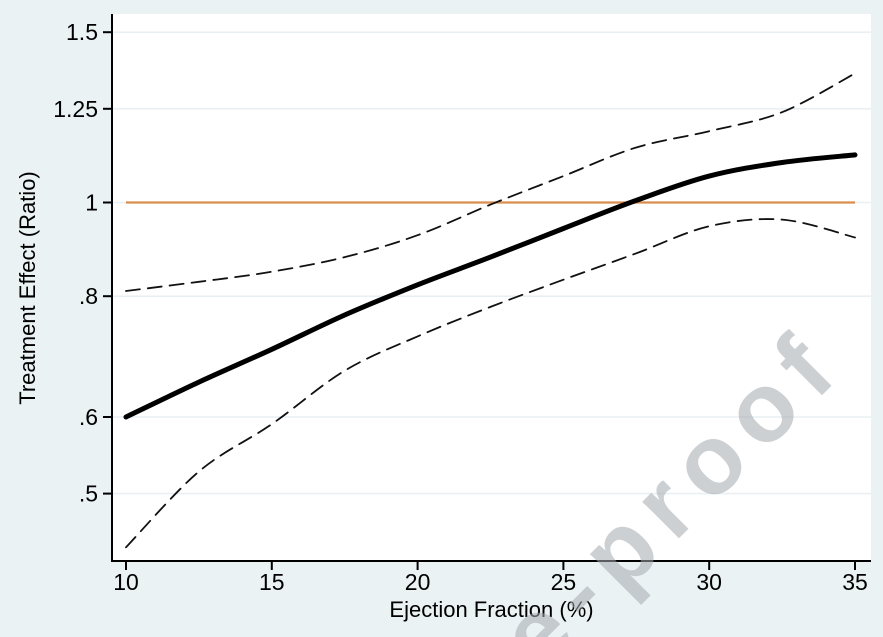 This screenshot has width=883, height=637. What do you see at coordinates (88, 494) in the screenshot?
I see `y-tick-label: .5` at bounding box center [88, 494].